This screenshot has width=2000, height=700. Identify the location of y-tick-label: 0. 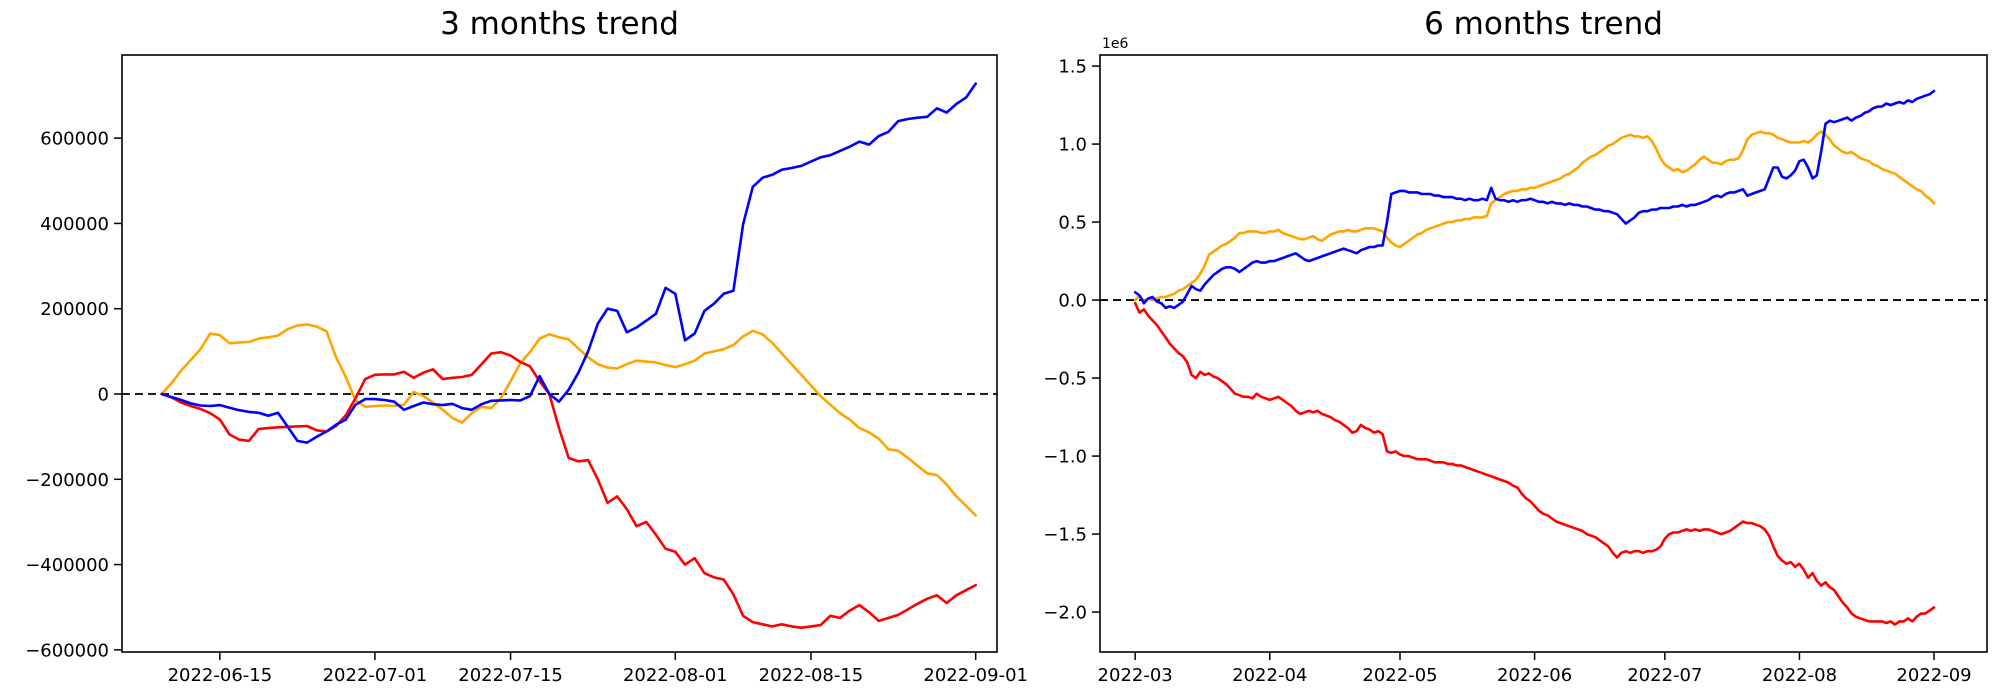
(103, 395).